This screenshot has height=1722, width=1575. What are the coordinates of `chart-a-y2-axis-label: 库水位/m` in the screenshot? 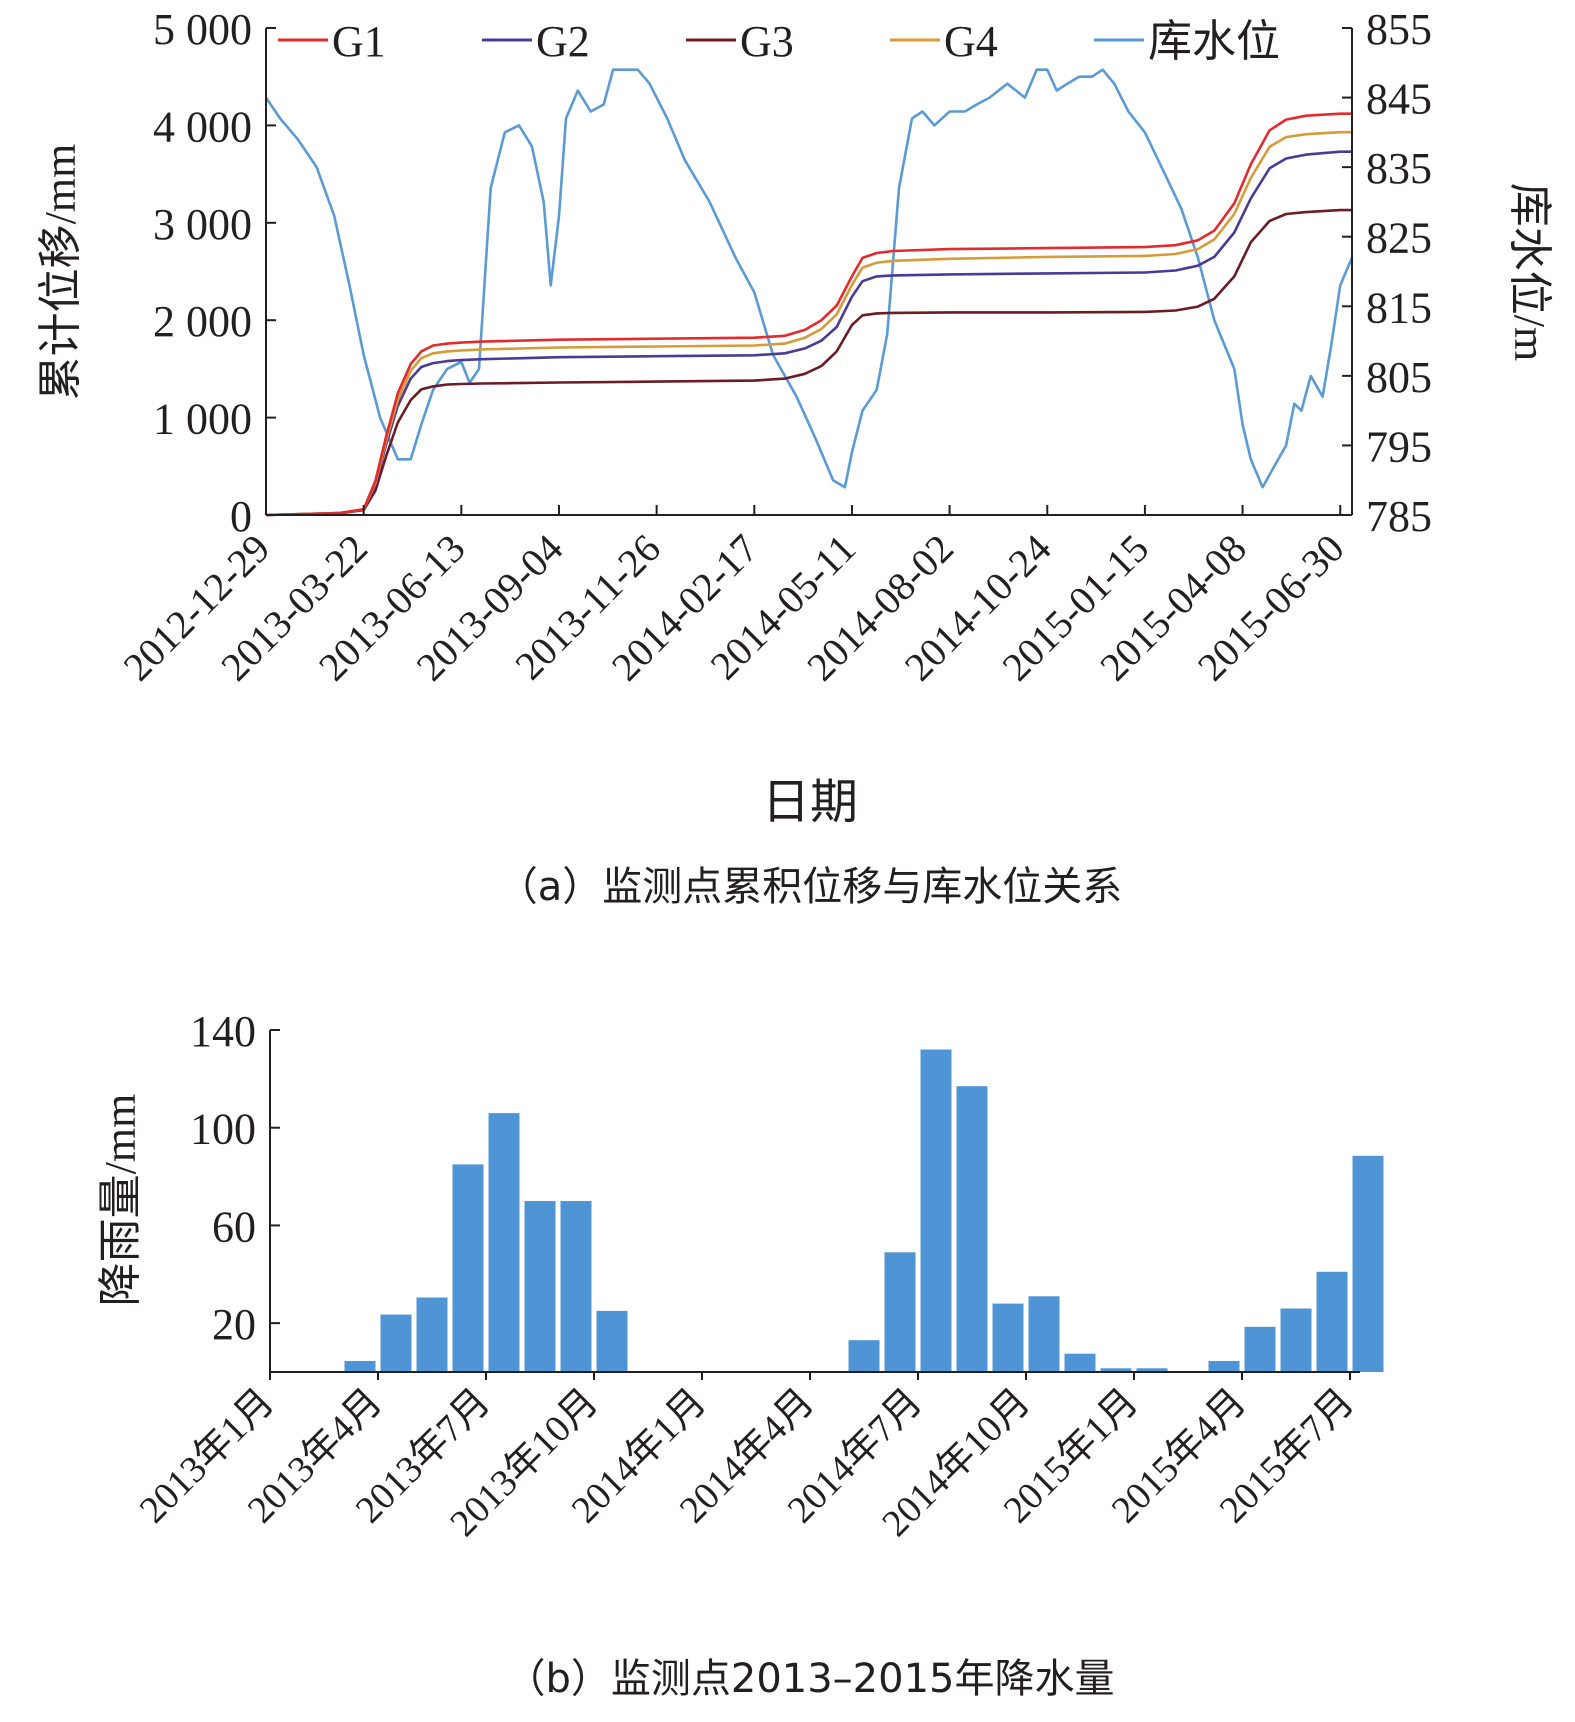 It's located at (1529, 272).